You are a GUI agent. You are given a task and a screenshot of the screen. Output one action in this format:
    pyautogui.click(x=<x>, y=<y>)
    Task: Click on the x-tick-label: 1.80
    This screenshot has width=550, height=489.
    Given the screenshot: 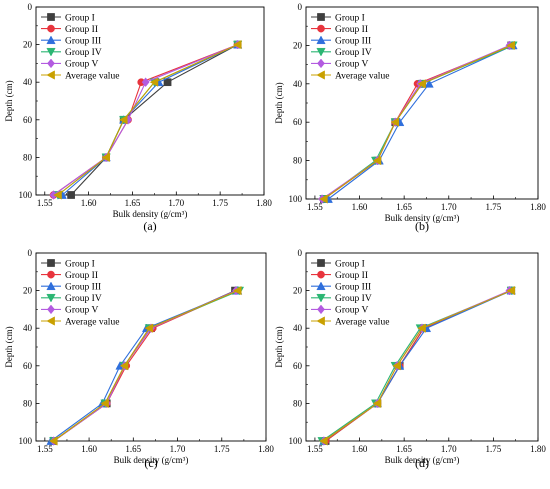 What is the action you would take?
    pyautogui.click(x=264, y=203)
    